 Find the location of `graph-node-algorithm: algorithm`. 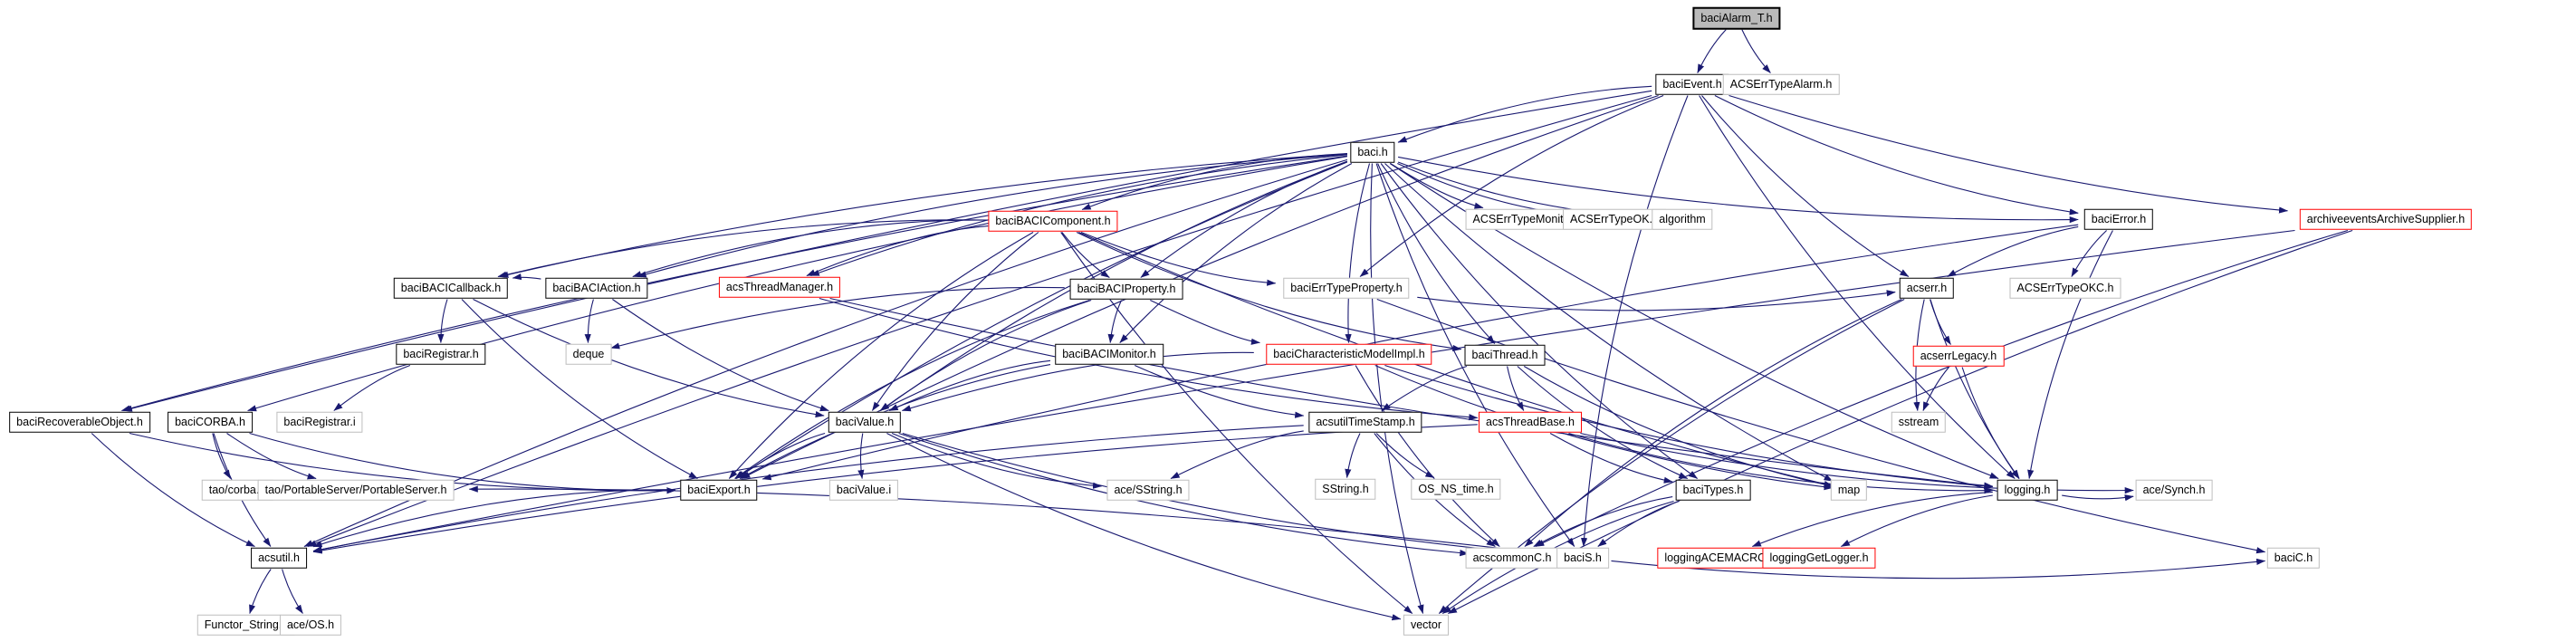

graph-node-algorithm: algorithm is located at coordinates (1682, 219).